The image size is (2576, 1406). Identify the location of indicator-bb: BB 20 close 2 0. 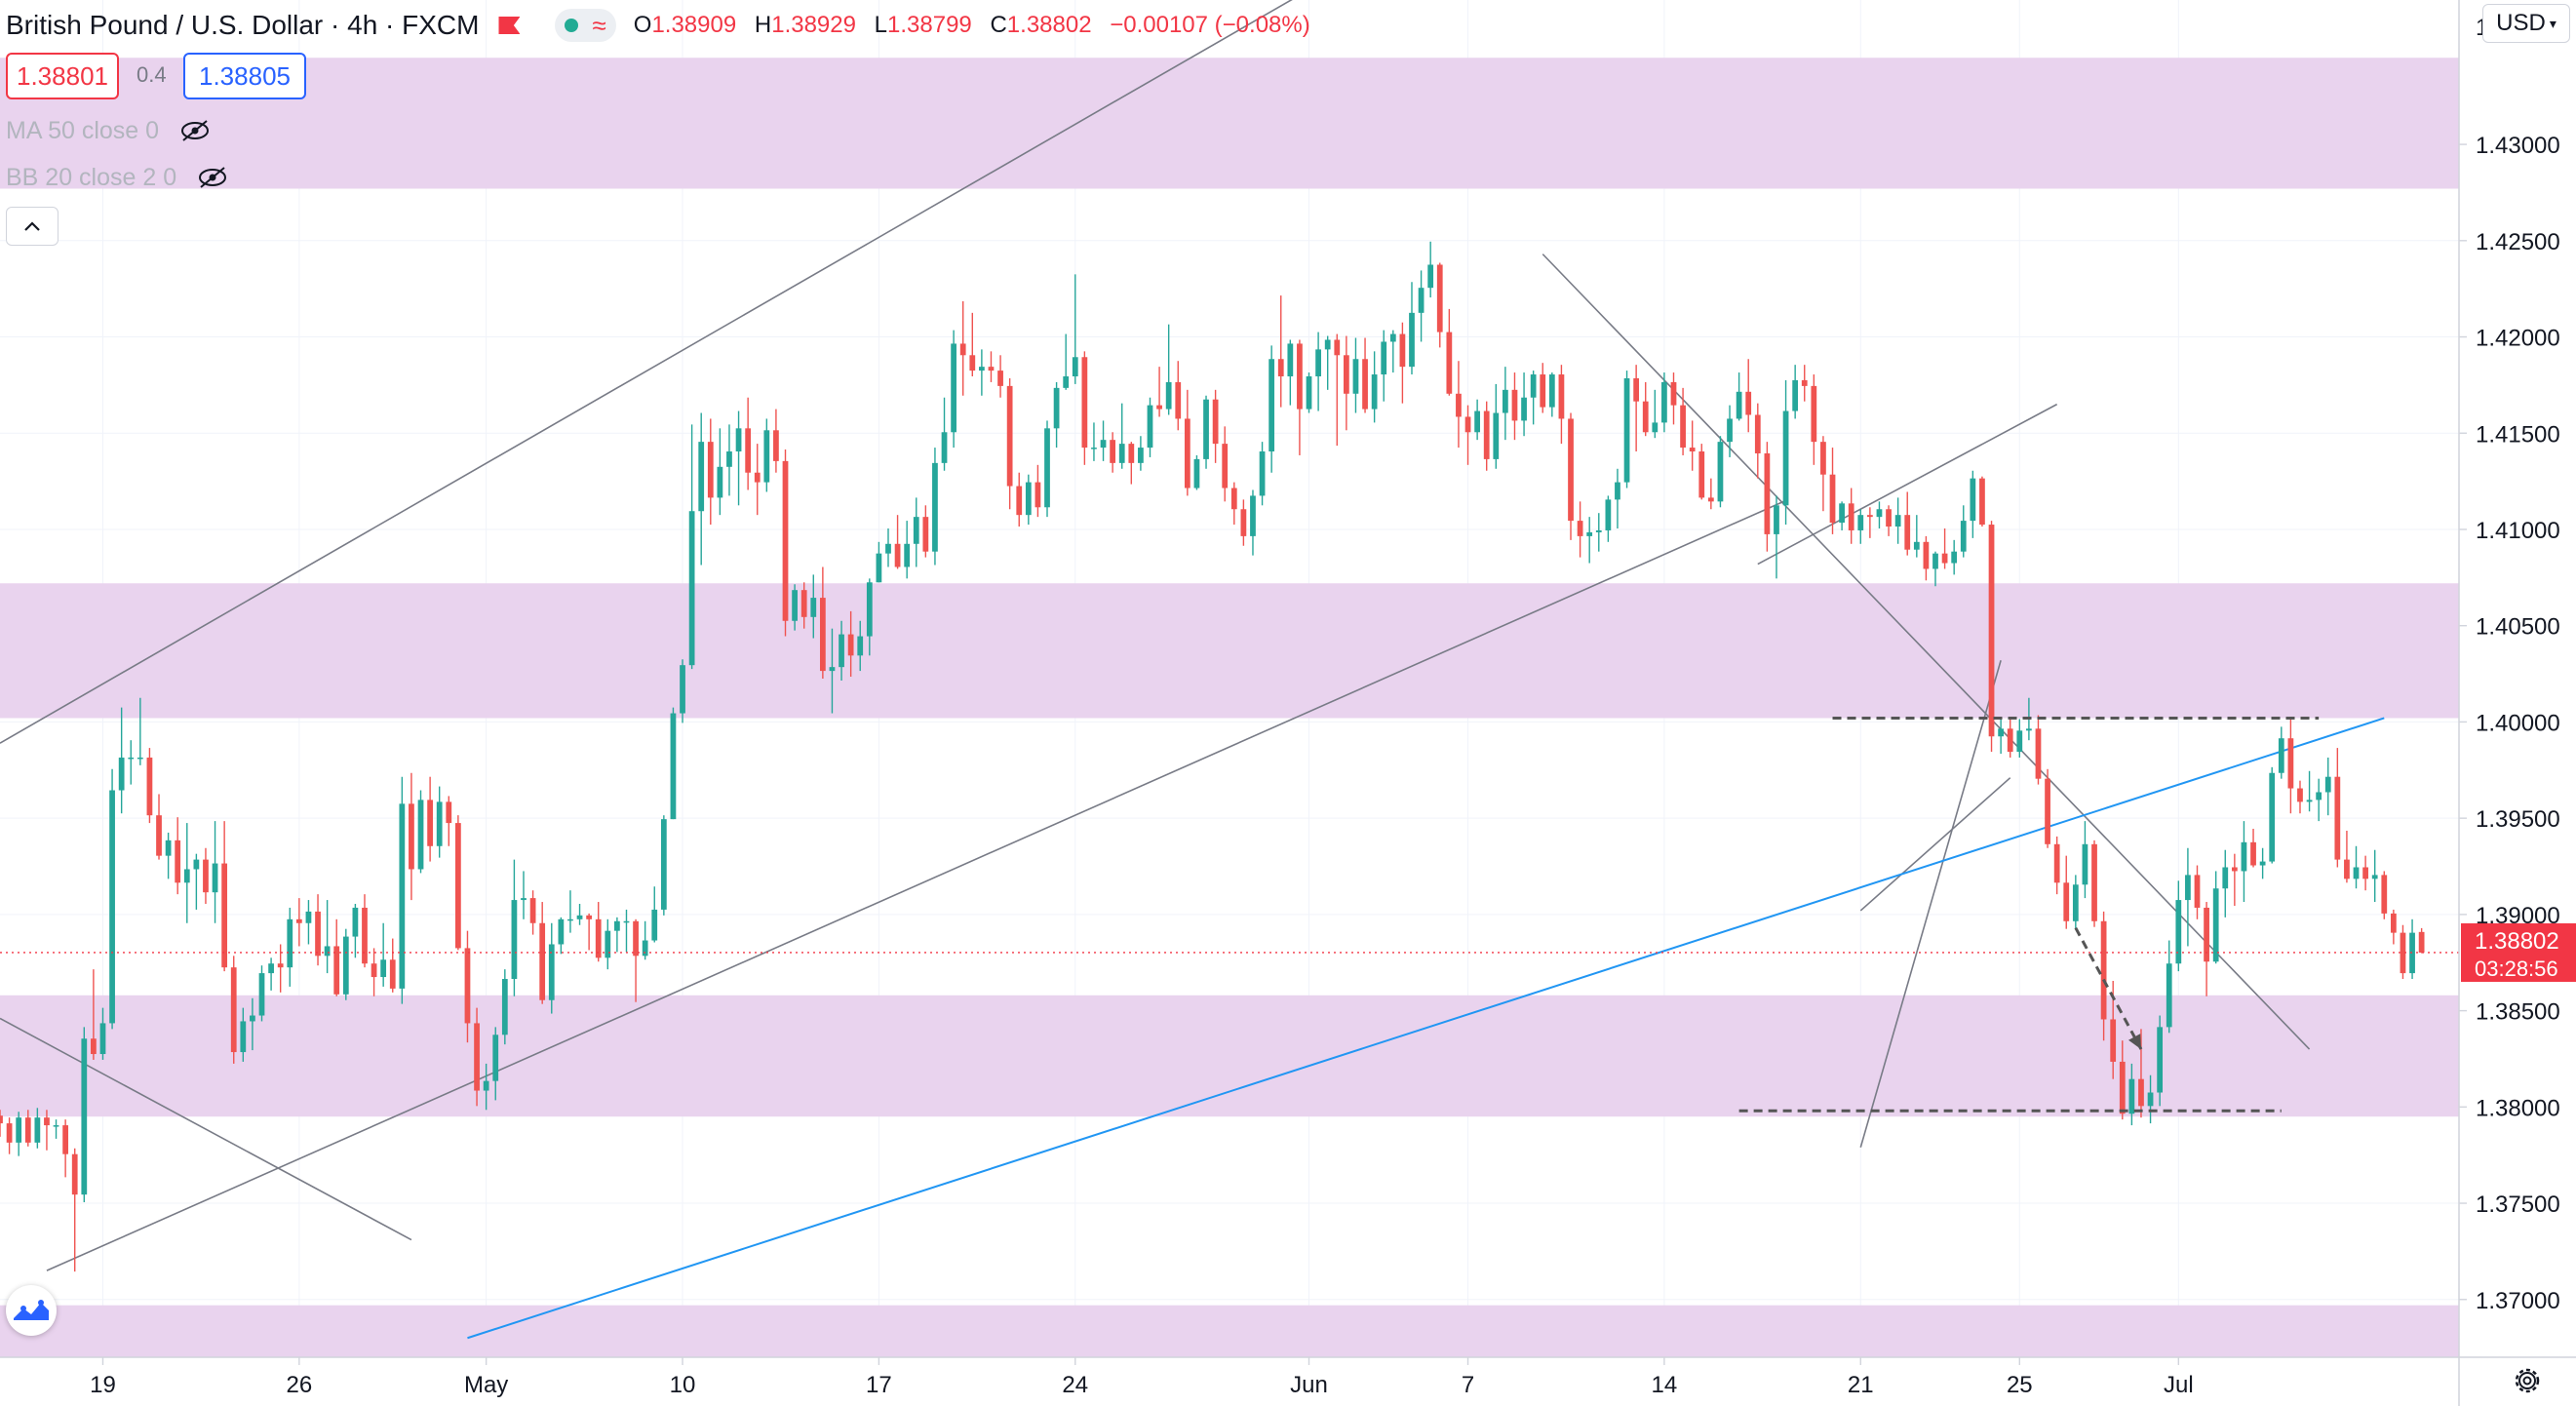
(116, 177).